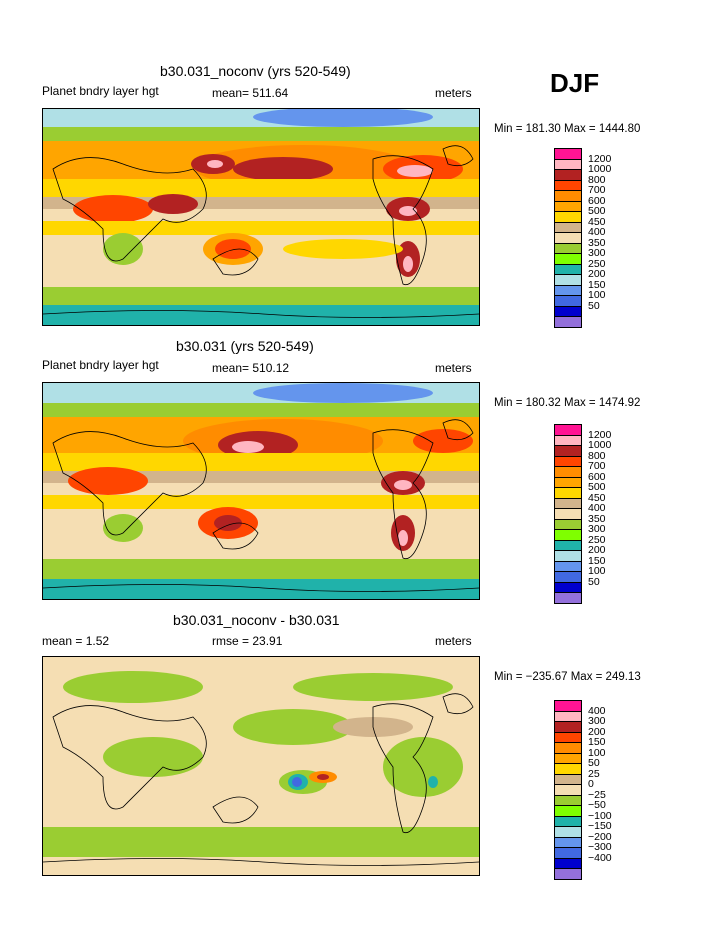 Image resolution: width=723 pixels, height=935 pixels. I want to click on panel2-minmax: Min = 180.32 Max = 1474.92, so click(567, 403).